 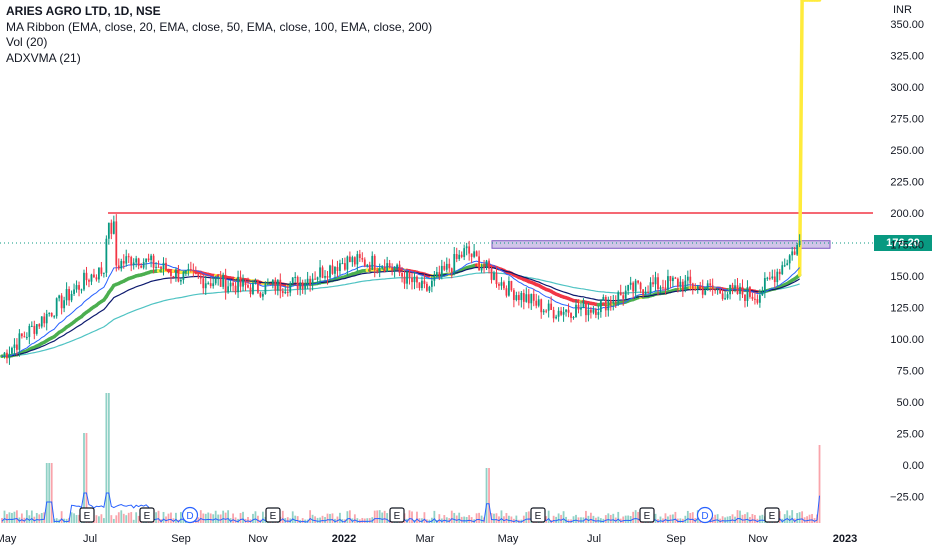 I want to click on time-tick-label: Sep, so click(x=181, y=539).